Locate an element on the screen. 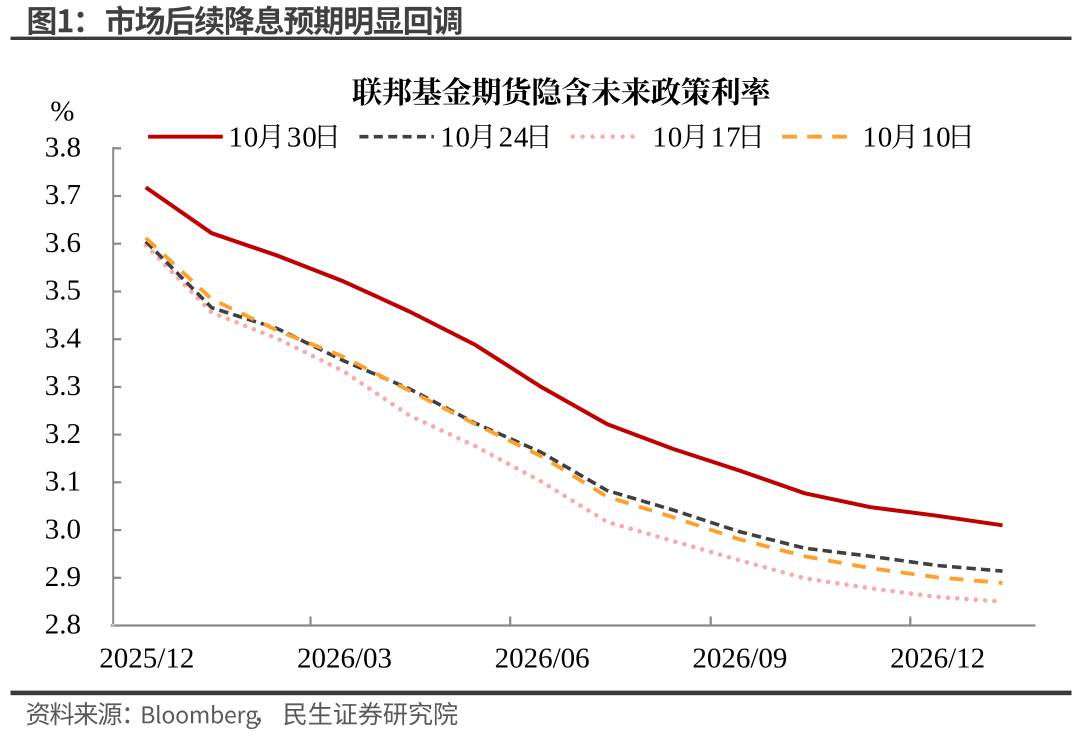 This screenshot has width=1080, height=743. svg-text: 3.2 is located at coordinates (63, 434).